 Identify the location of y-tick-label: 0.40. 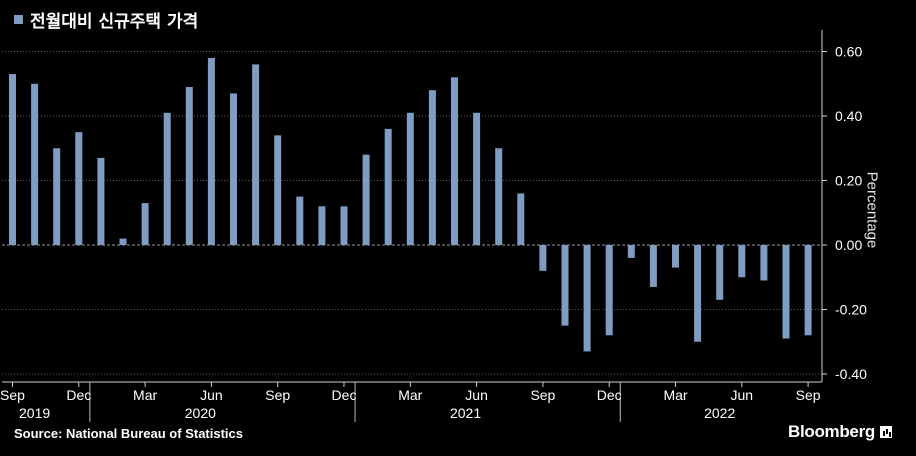
(848, 116).